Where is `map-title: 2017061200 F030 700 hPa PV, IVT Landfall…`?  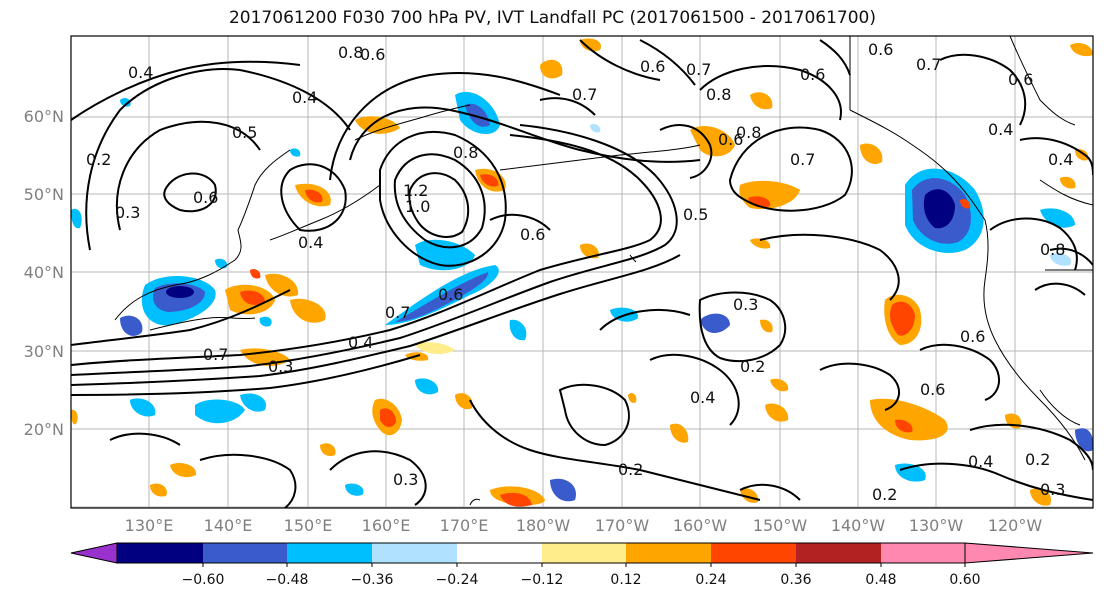 map-title: 2017061200 F030 700 hPa PV, IVT Landfall… is located at coordinates (552, 18).